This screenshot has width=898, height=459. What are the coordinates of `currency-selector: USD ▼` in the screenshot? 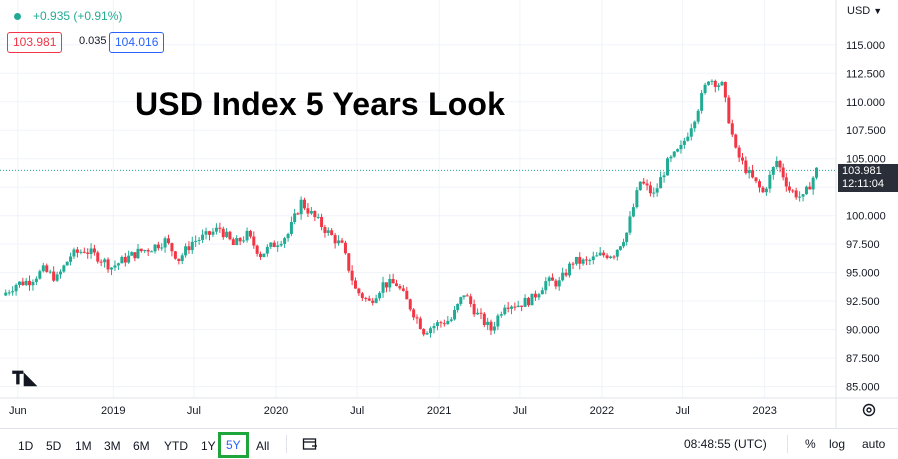 It's located at (864, 11).